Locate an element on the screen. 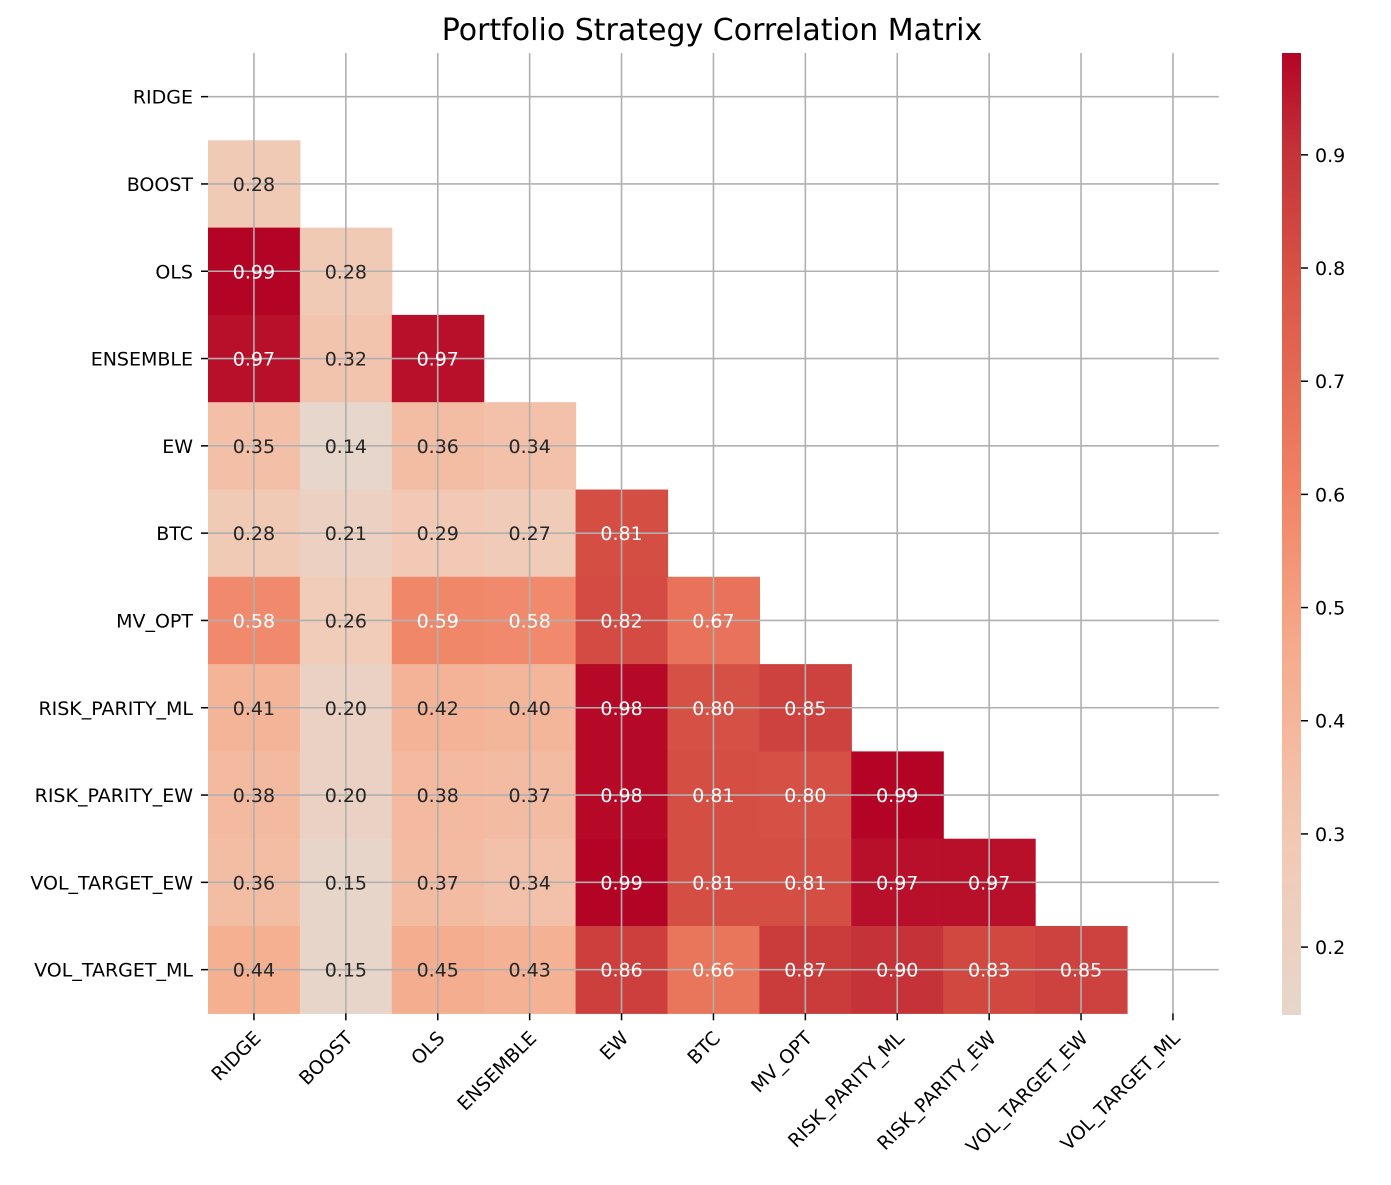  y-tick-label: ENSEMBLE is located at coordinates (142, 360).